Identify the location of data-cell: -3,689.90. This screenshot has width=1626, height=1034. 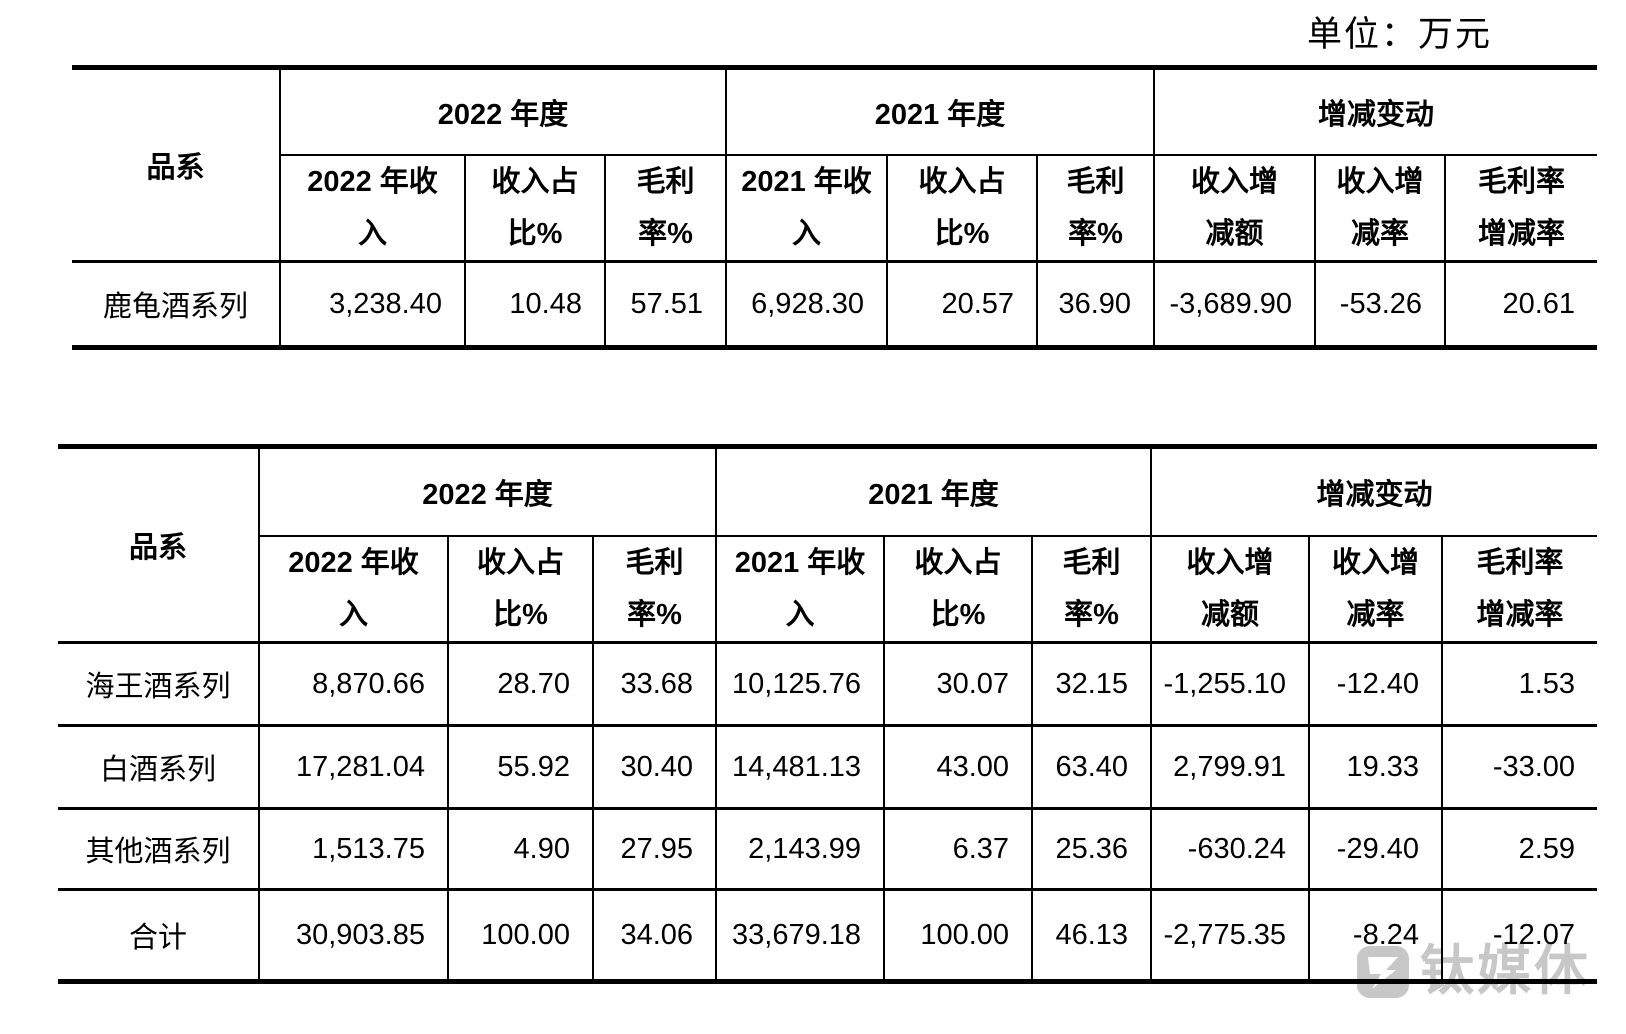
(1235, 304).